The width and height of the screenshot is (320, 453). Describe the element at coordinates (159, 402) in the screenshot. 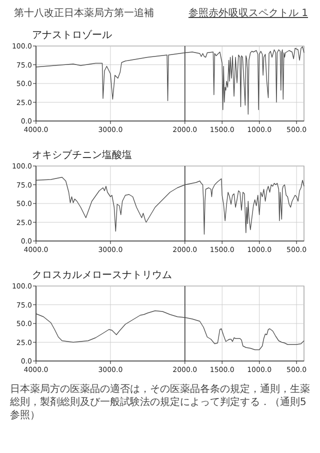

I see `text: 日本薬局方の医薬品の適否は，その医薬品各条の規定，通則，生薬総則，製剤総則及び一般試験法の規定によって判定する．（通則5参照）` at that location.